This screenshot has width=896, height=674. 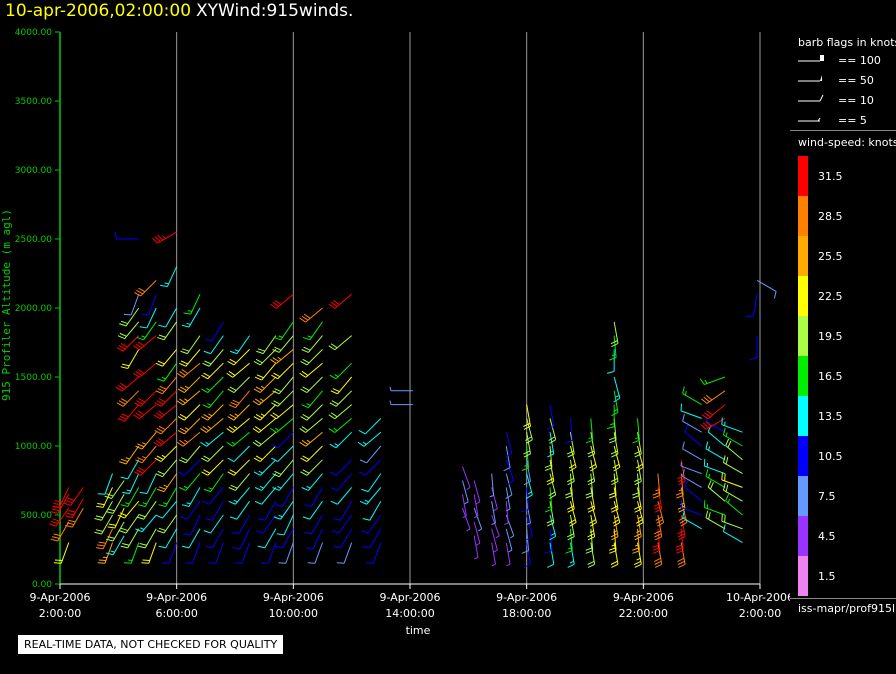 What do you see at coordinates (37, 516) in the screenshot?
I see `y-tick-label: 500.00` at bounding box center [37, 516].